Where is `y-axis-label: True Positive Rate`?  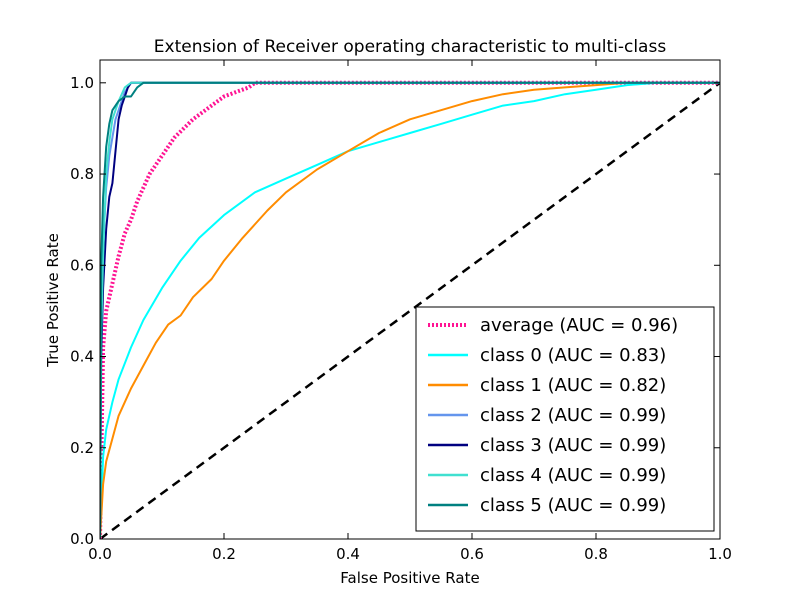 y-axis-label: True Positive Rate is located at coordinates (53, 300).